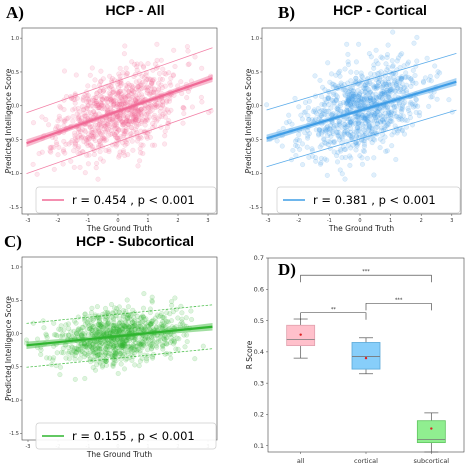  What do you see at coordinates (28, 221) in the screenshot?
I see `x-tick-label: -3` at bounding box center [28, 221].